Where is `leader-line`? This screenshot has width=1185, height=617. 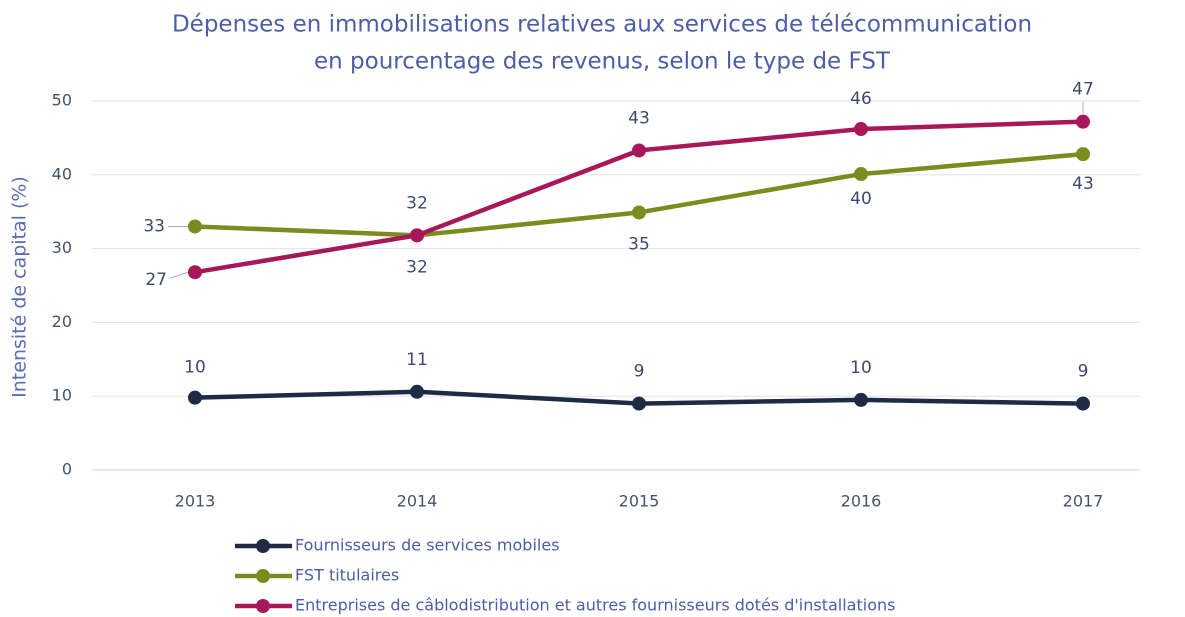
leader-line is located at coordinates (179, 275).